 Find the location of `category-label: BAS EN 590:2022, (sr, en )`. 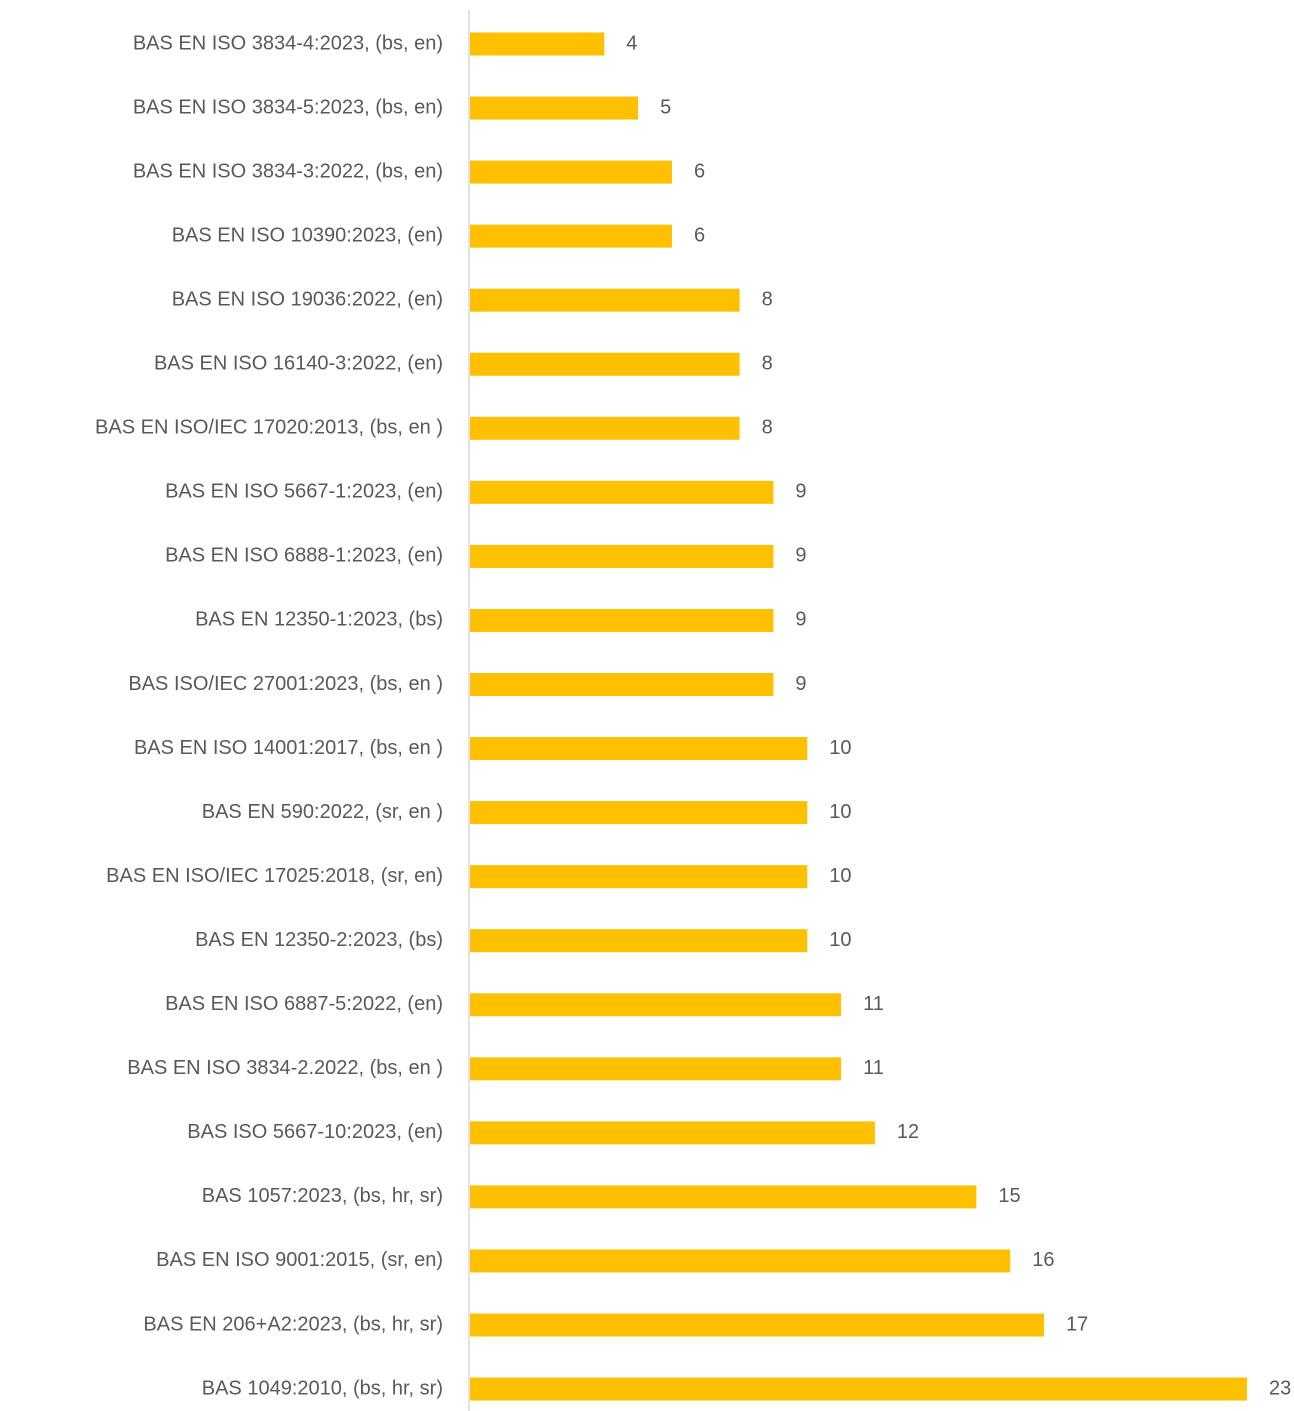

category-label: BAS EN 590:2022, (sr, en ) is located at coordinates (322, 812).